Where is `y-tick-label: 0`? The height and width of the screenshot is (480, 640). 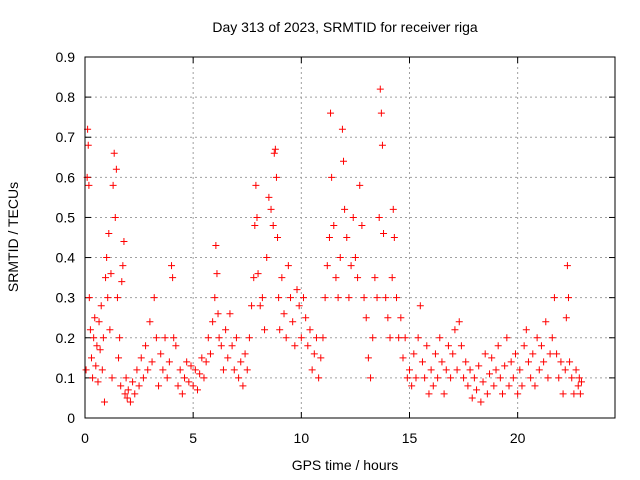 y-tick-label: 0 is located at coordinates (71, 418).